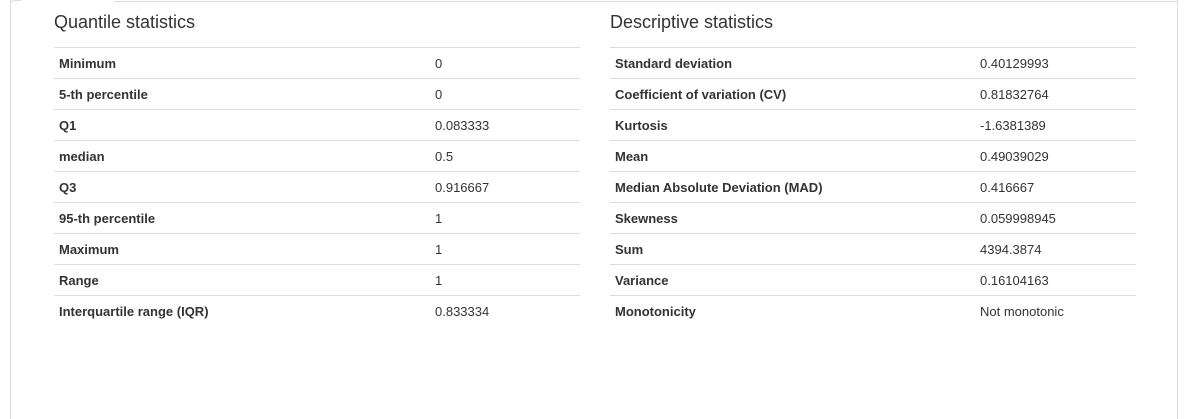  Describe the element at coordinates (645, 1) in the screenshot. I see `tab-divider` at that location.